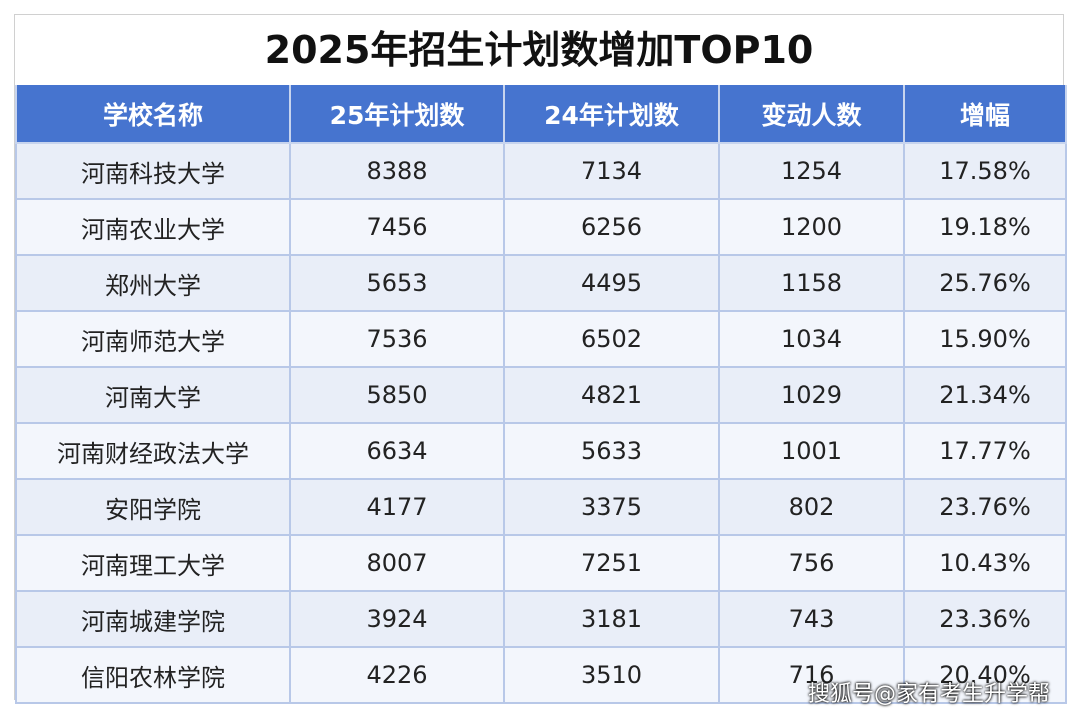 Image resolution: width=1080 pixels, height=716 pixels. I want to click on table-cell: 河南财经政法大学, so click(153, 451).